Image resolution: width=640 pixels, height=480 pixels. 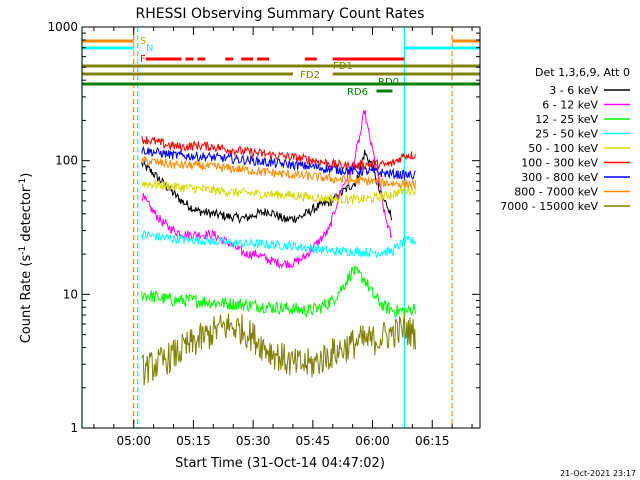 I want to click on x-axis-label: Start Time (31-Oct-14 04:47:02), so click(x=280, y=463).